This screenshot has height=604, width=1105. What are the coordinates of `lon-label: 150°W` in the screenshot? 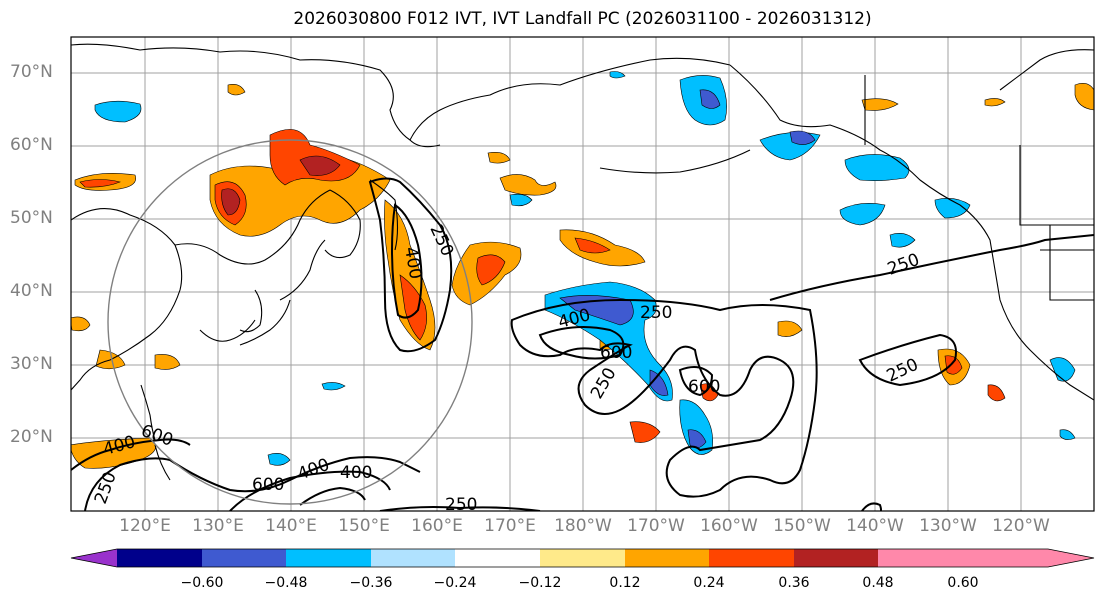 It's located at (802, 526).